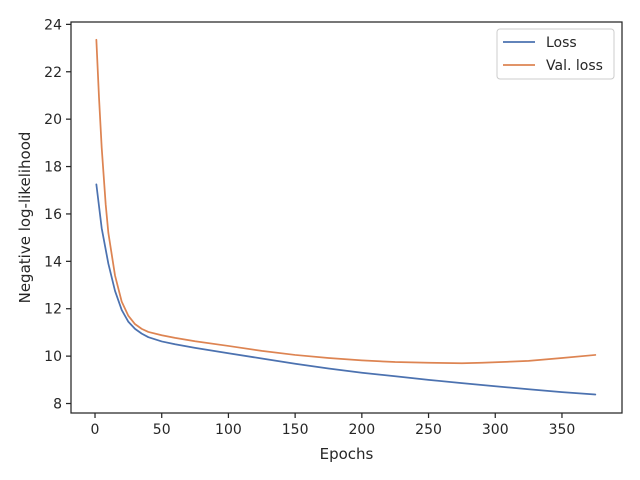  Describe the element at coordinates (562, 430) in the screenshot. I see `x-tick-label: 350` at that location.